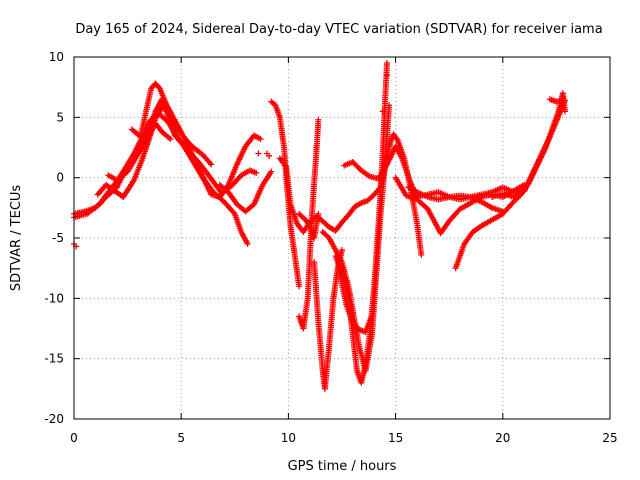  I want to click on y-tick-label: 5, so click(60, 117).